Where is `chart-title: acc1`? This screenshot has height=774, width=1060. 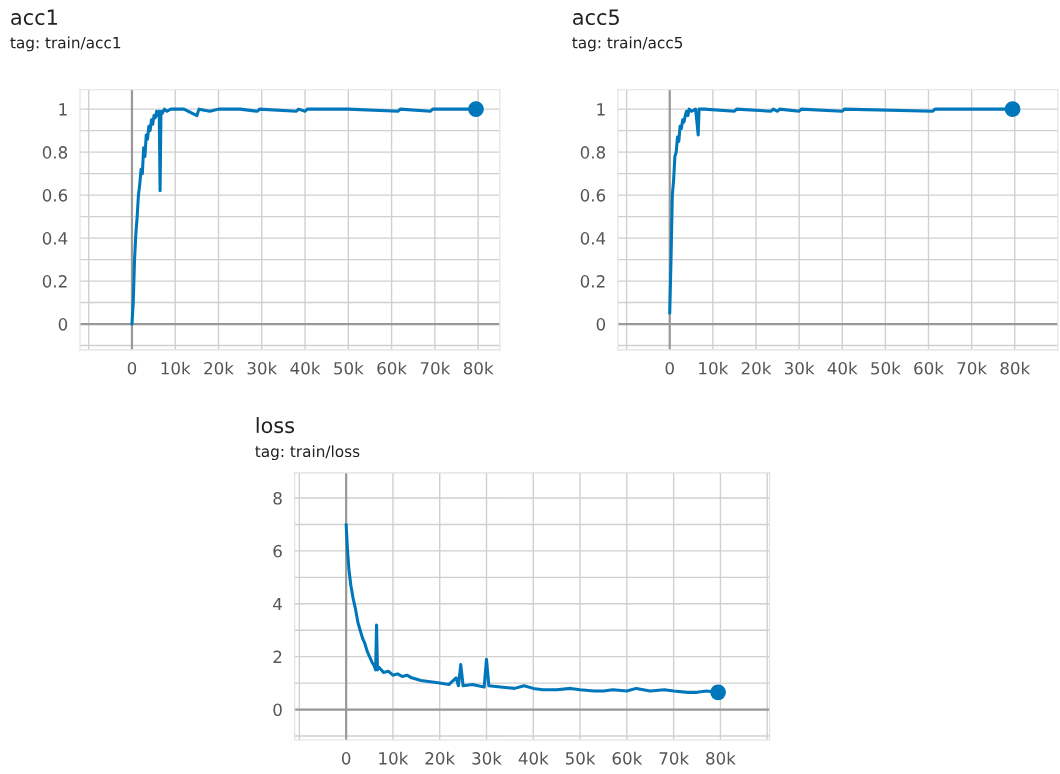 chart-title: acc1 is located at coordinates (34, 17).